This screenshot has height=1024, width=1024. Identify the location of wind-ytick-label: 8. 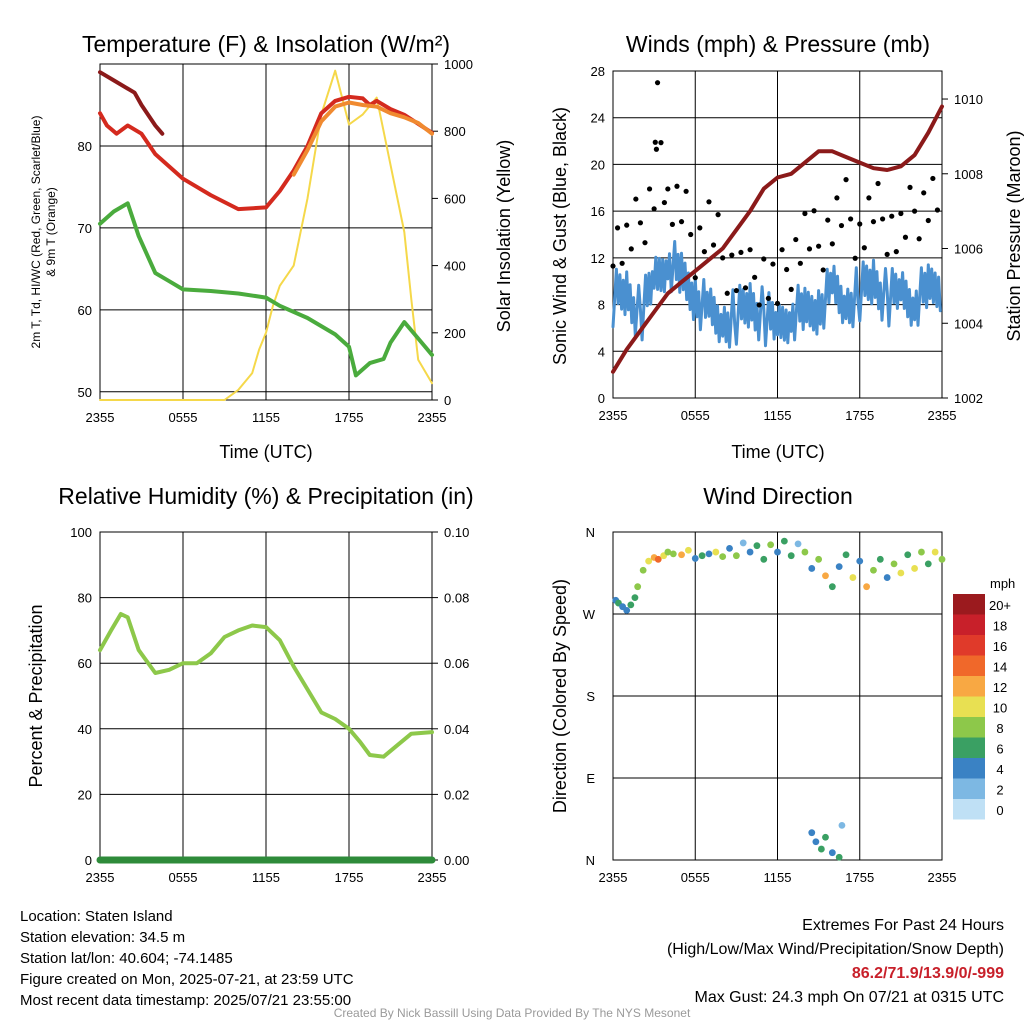
(601, 305).